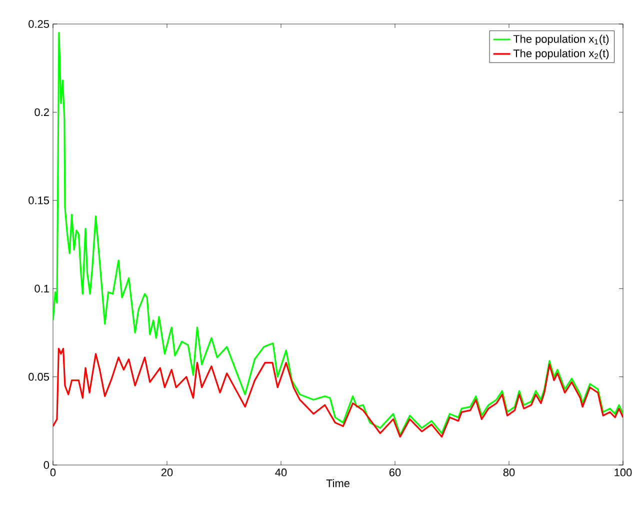 This screenshot has width=636, height=508. I want to click on x-axis-title: Time, so click(338, 483).